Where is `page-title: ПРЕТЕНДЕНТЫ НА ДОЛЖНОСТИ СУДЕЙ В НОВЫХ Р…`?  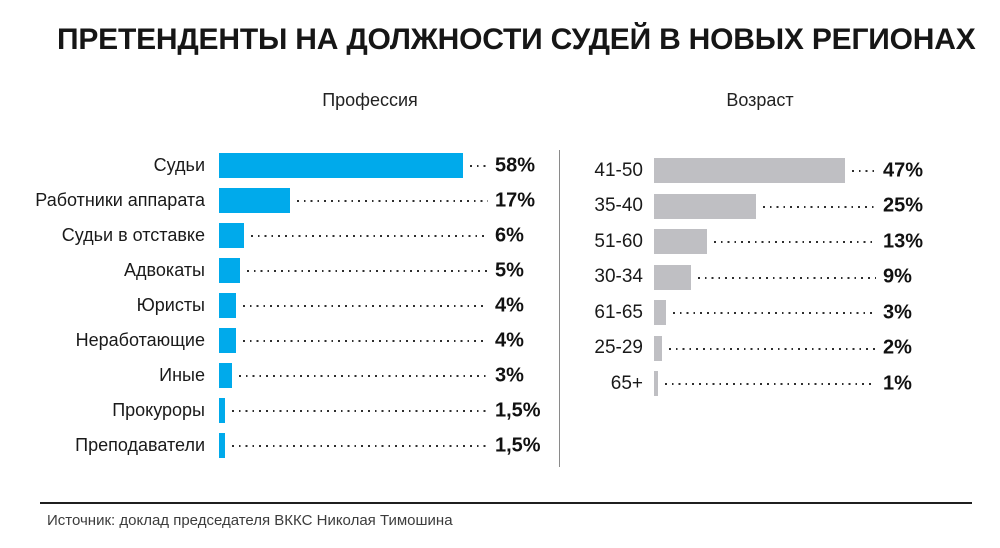 page-title: ПРЕТЕНДЕНТЫ НА ДОЛЖНОСТИ СУДЕЙ В НОВЫХ Р… is located at coordinates (516, 39).